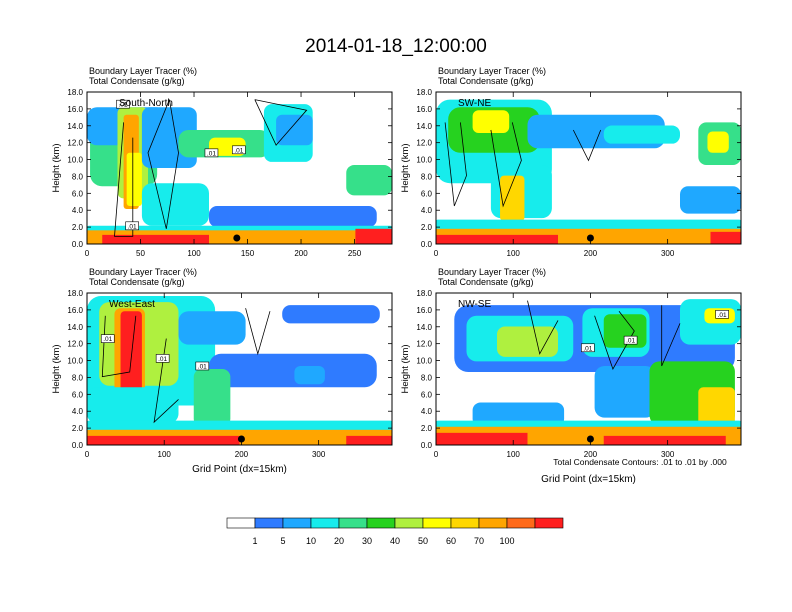  I want to click on x-tick-label: 50, so click(140, 253).